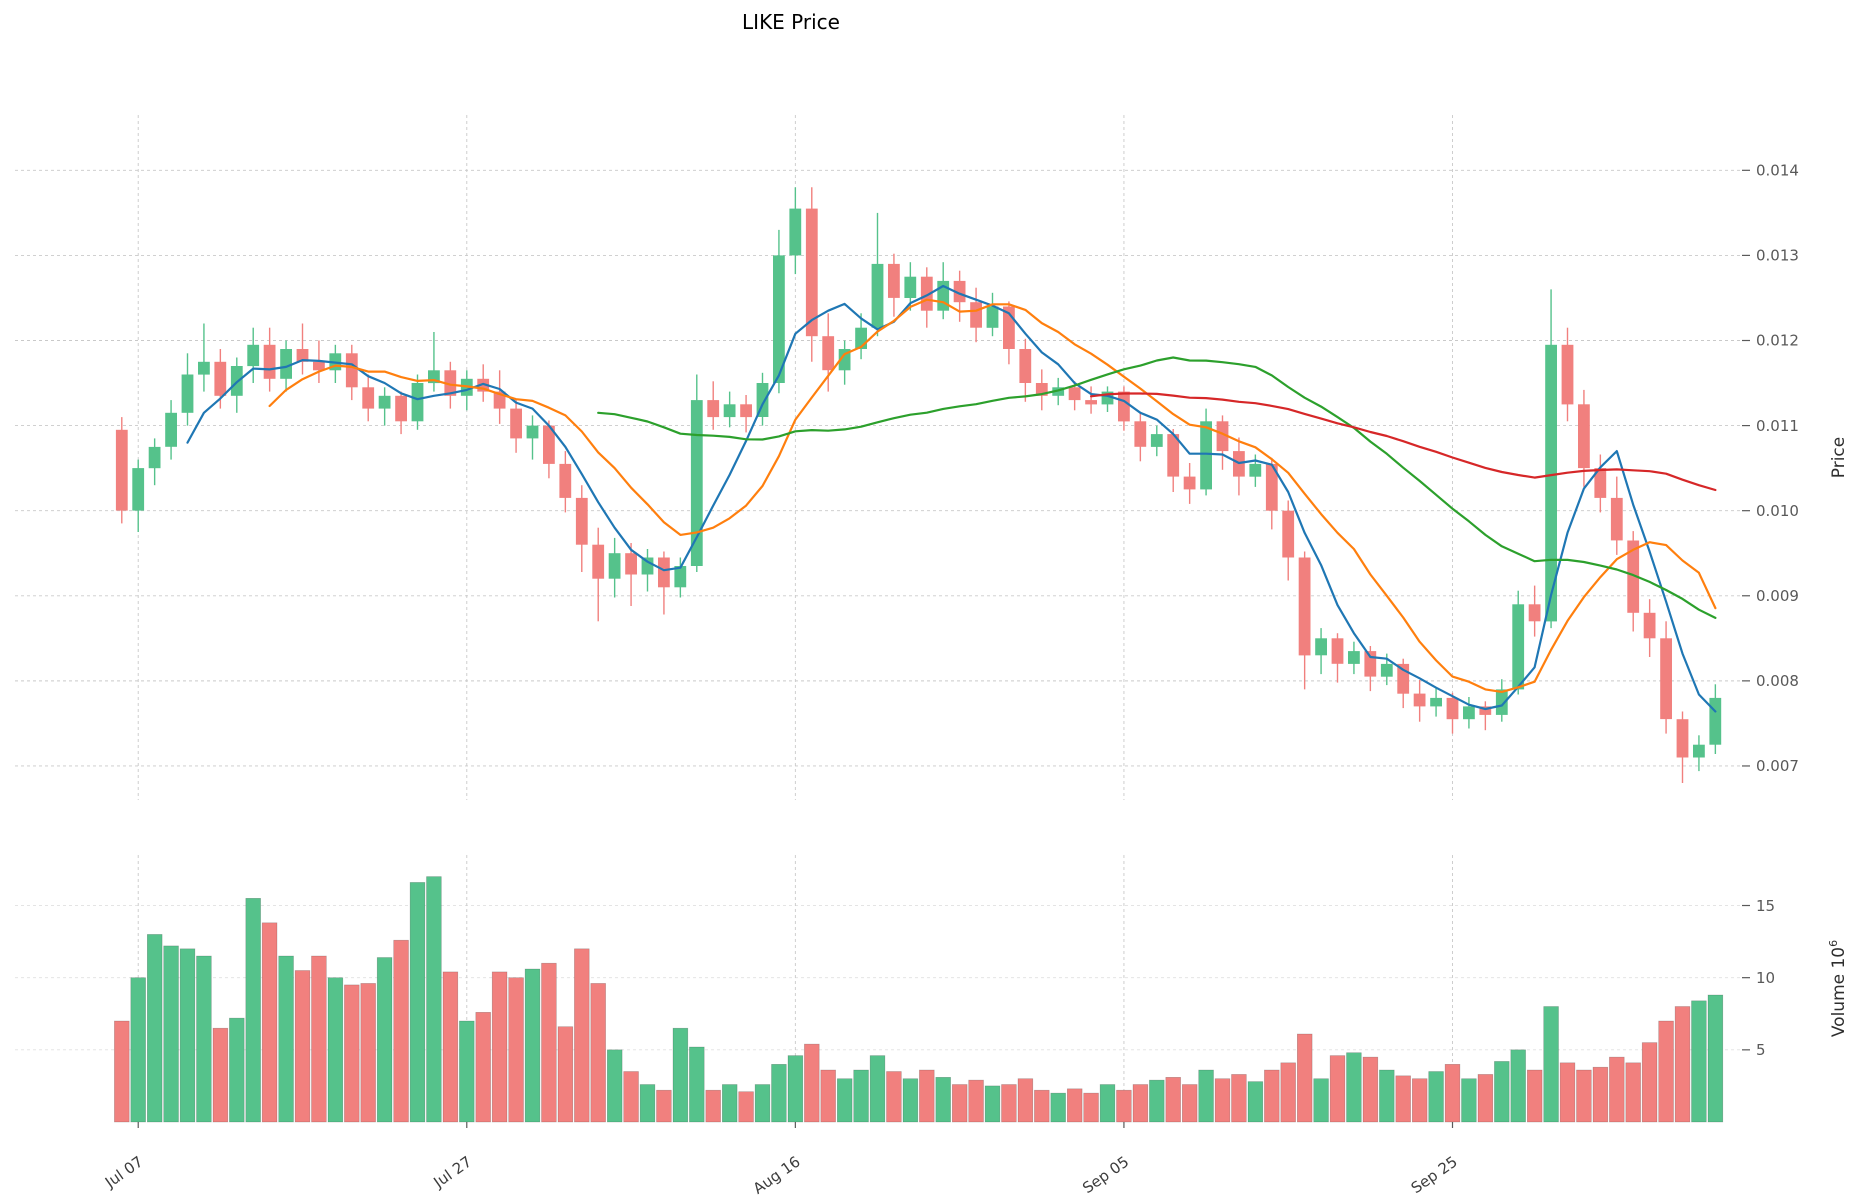  I want to click on volume-axis-label: Volume 106, so click(1838, 988).